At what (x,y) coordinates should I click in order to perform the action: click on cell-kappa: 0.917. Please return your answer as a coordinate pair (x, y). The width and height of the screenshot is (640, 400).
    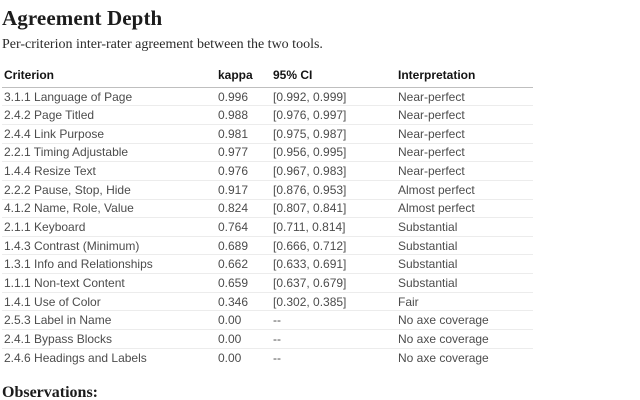
    Looking at the image, I should click on (245, 190).